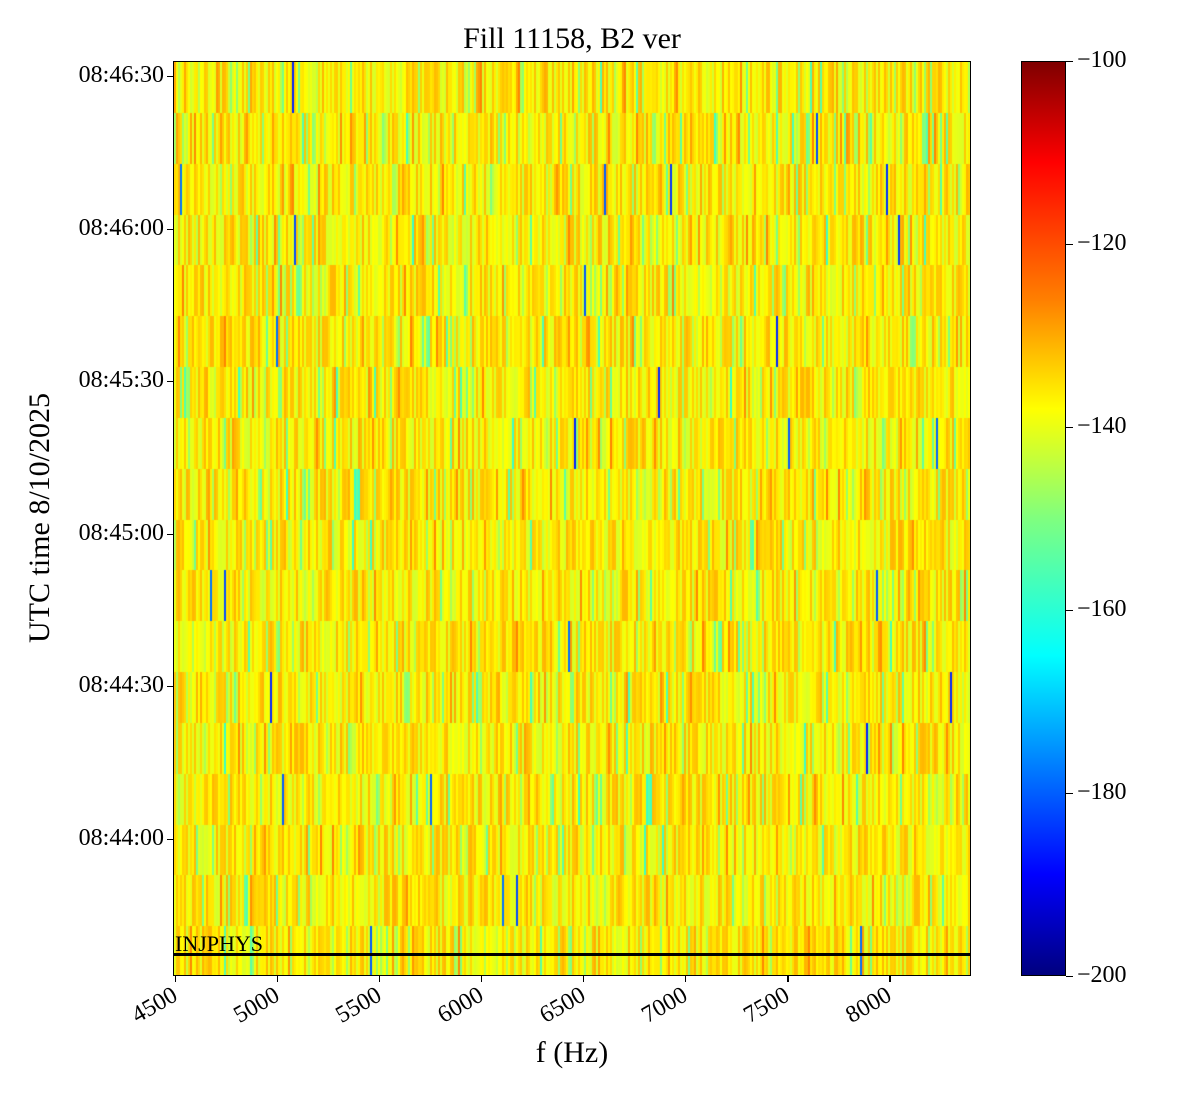  Describe the element at coordinates (39, 518) in the screenshot. I see `y-axis-label: UTC time 8/10/2025` at that location.